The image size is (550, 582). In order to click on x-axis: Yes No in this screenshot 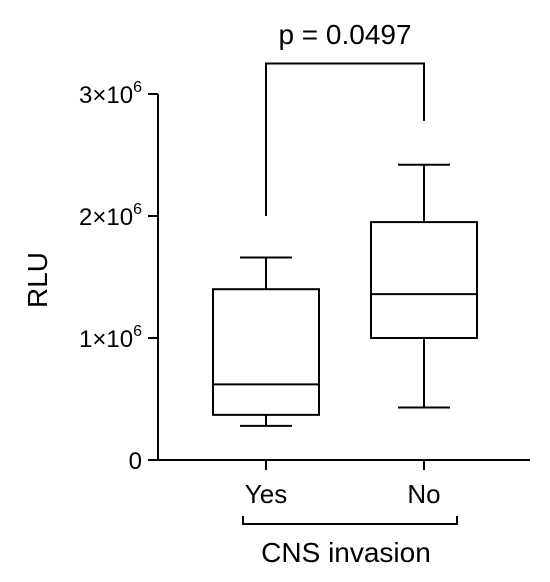, I will do `click(344, 492)`.